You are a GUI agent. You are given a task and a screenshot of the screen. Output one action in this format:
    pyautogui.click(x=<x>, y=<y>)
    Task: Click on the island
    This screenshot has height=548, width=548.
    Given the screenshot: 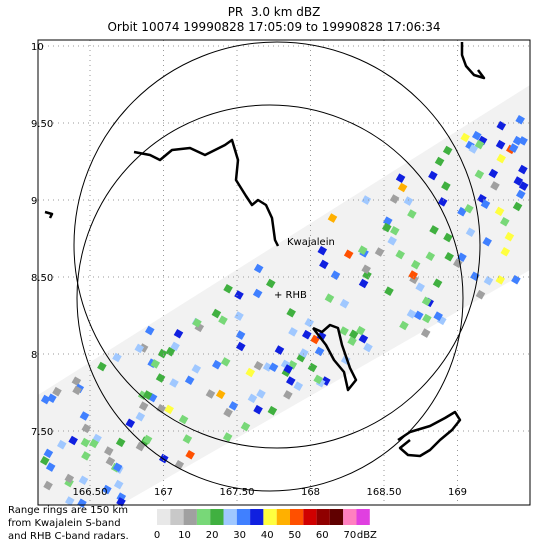 What is the action you would take?
    pyautogui.click(x=473, y=61)
    